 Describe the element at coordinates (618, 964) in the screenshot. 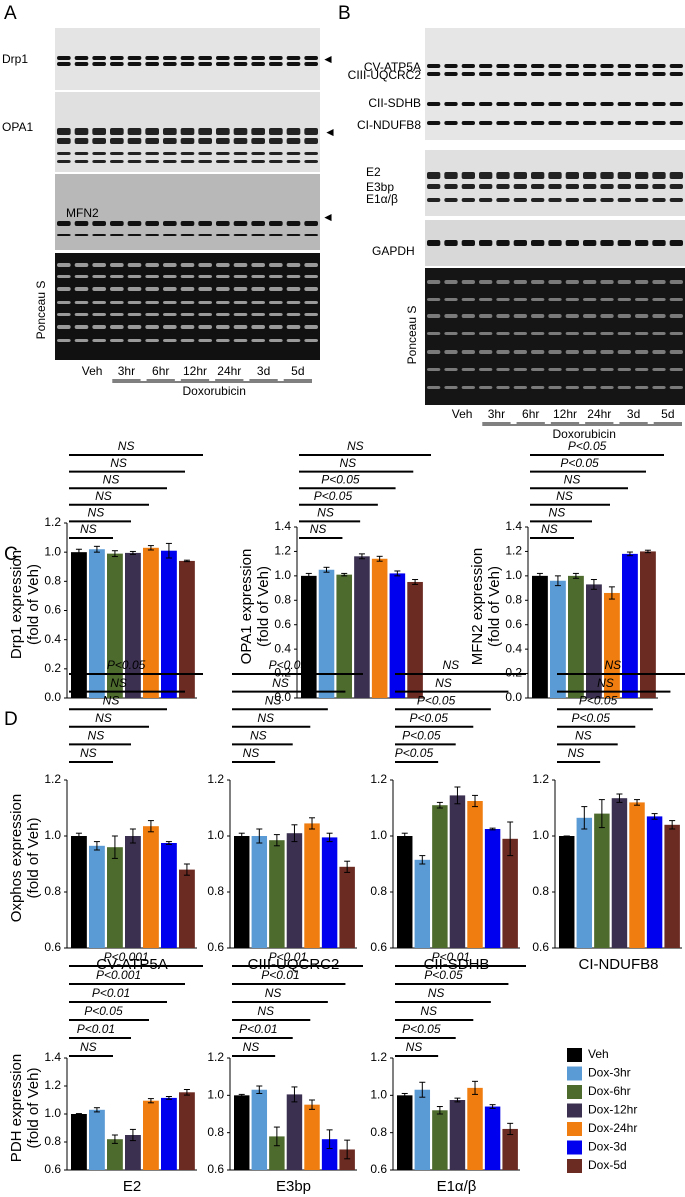

I see `x-axis-label: CI-NDUFB8` at that location.